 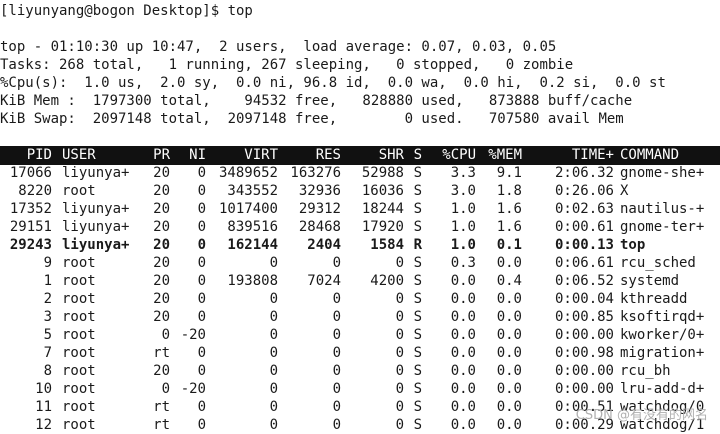 I want to click on process-row: 8 root 20 0 0 0 0 S 0.0 0.0 0:00.00 rcu_bh, so click(x=360, y=371).